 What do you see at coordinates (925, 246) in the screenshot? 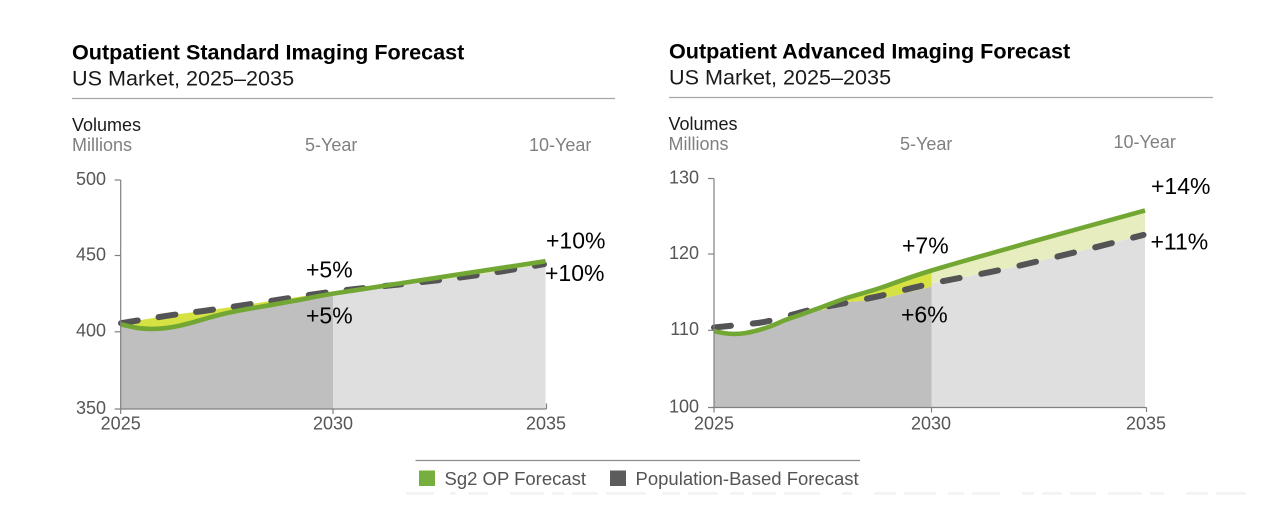
I see `svg-text: +7%` at bounding box center [925, 246].